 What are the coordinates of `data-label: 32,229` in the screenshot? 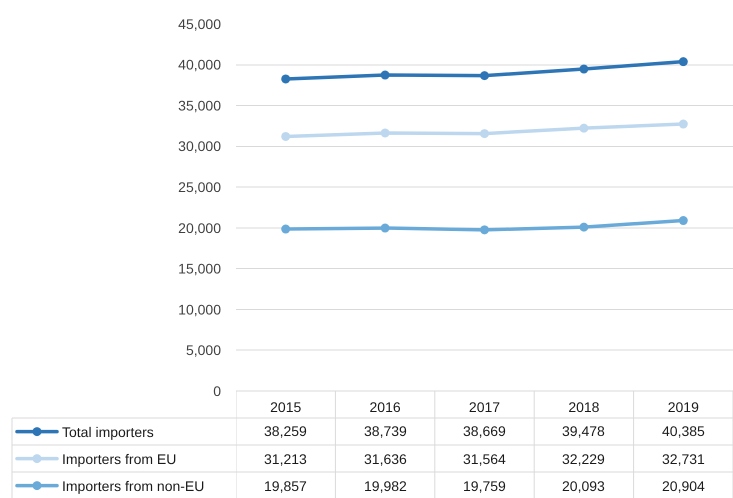 It's located at (584, 459).